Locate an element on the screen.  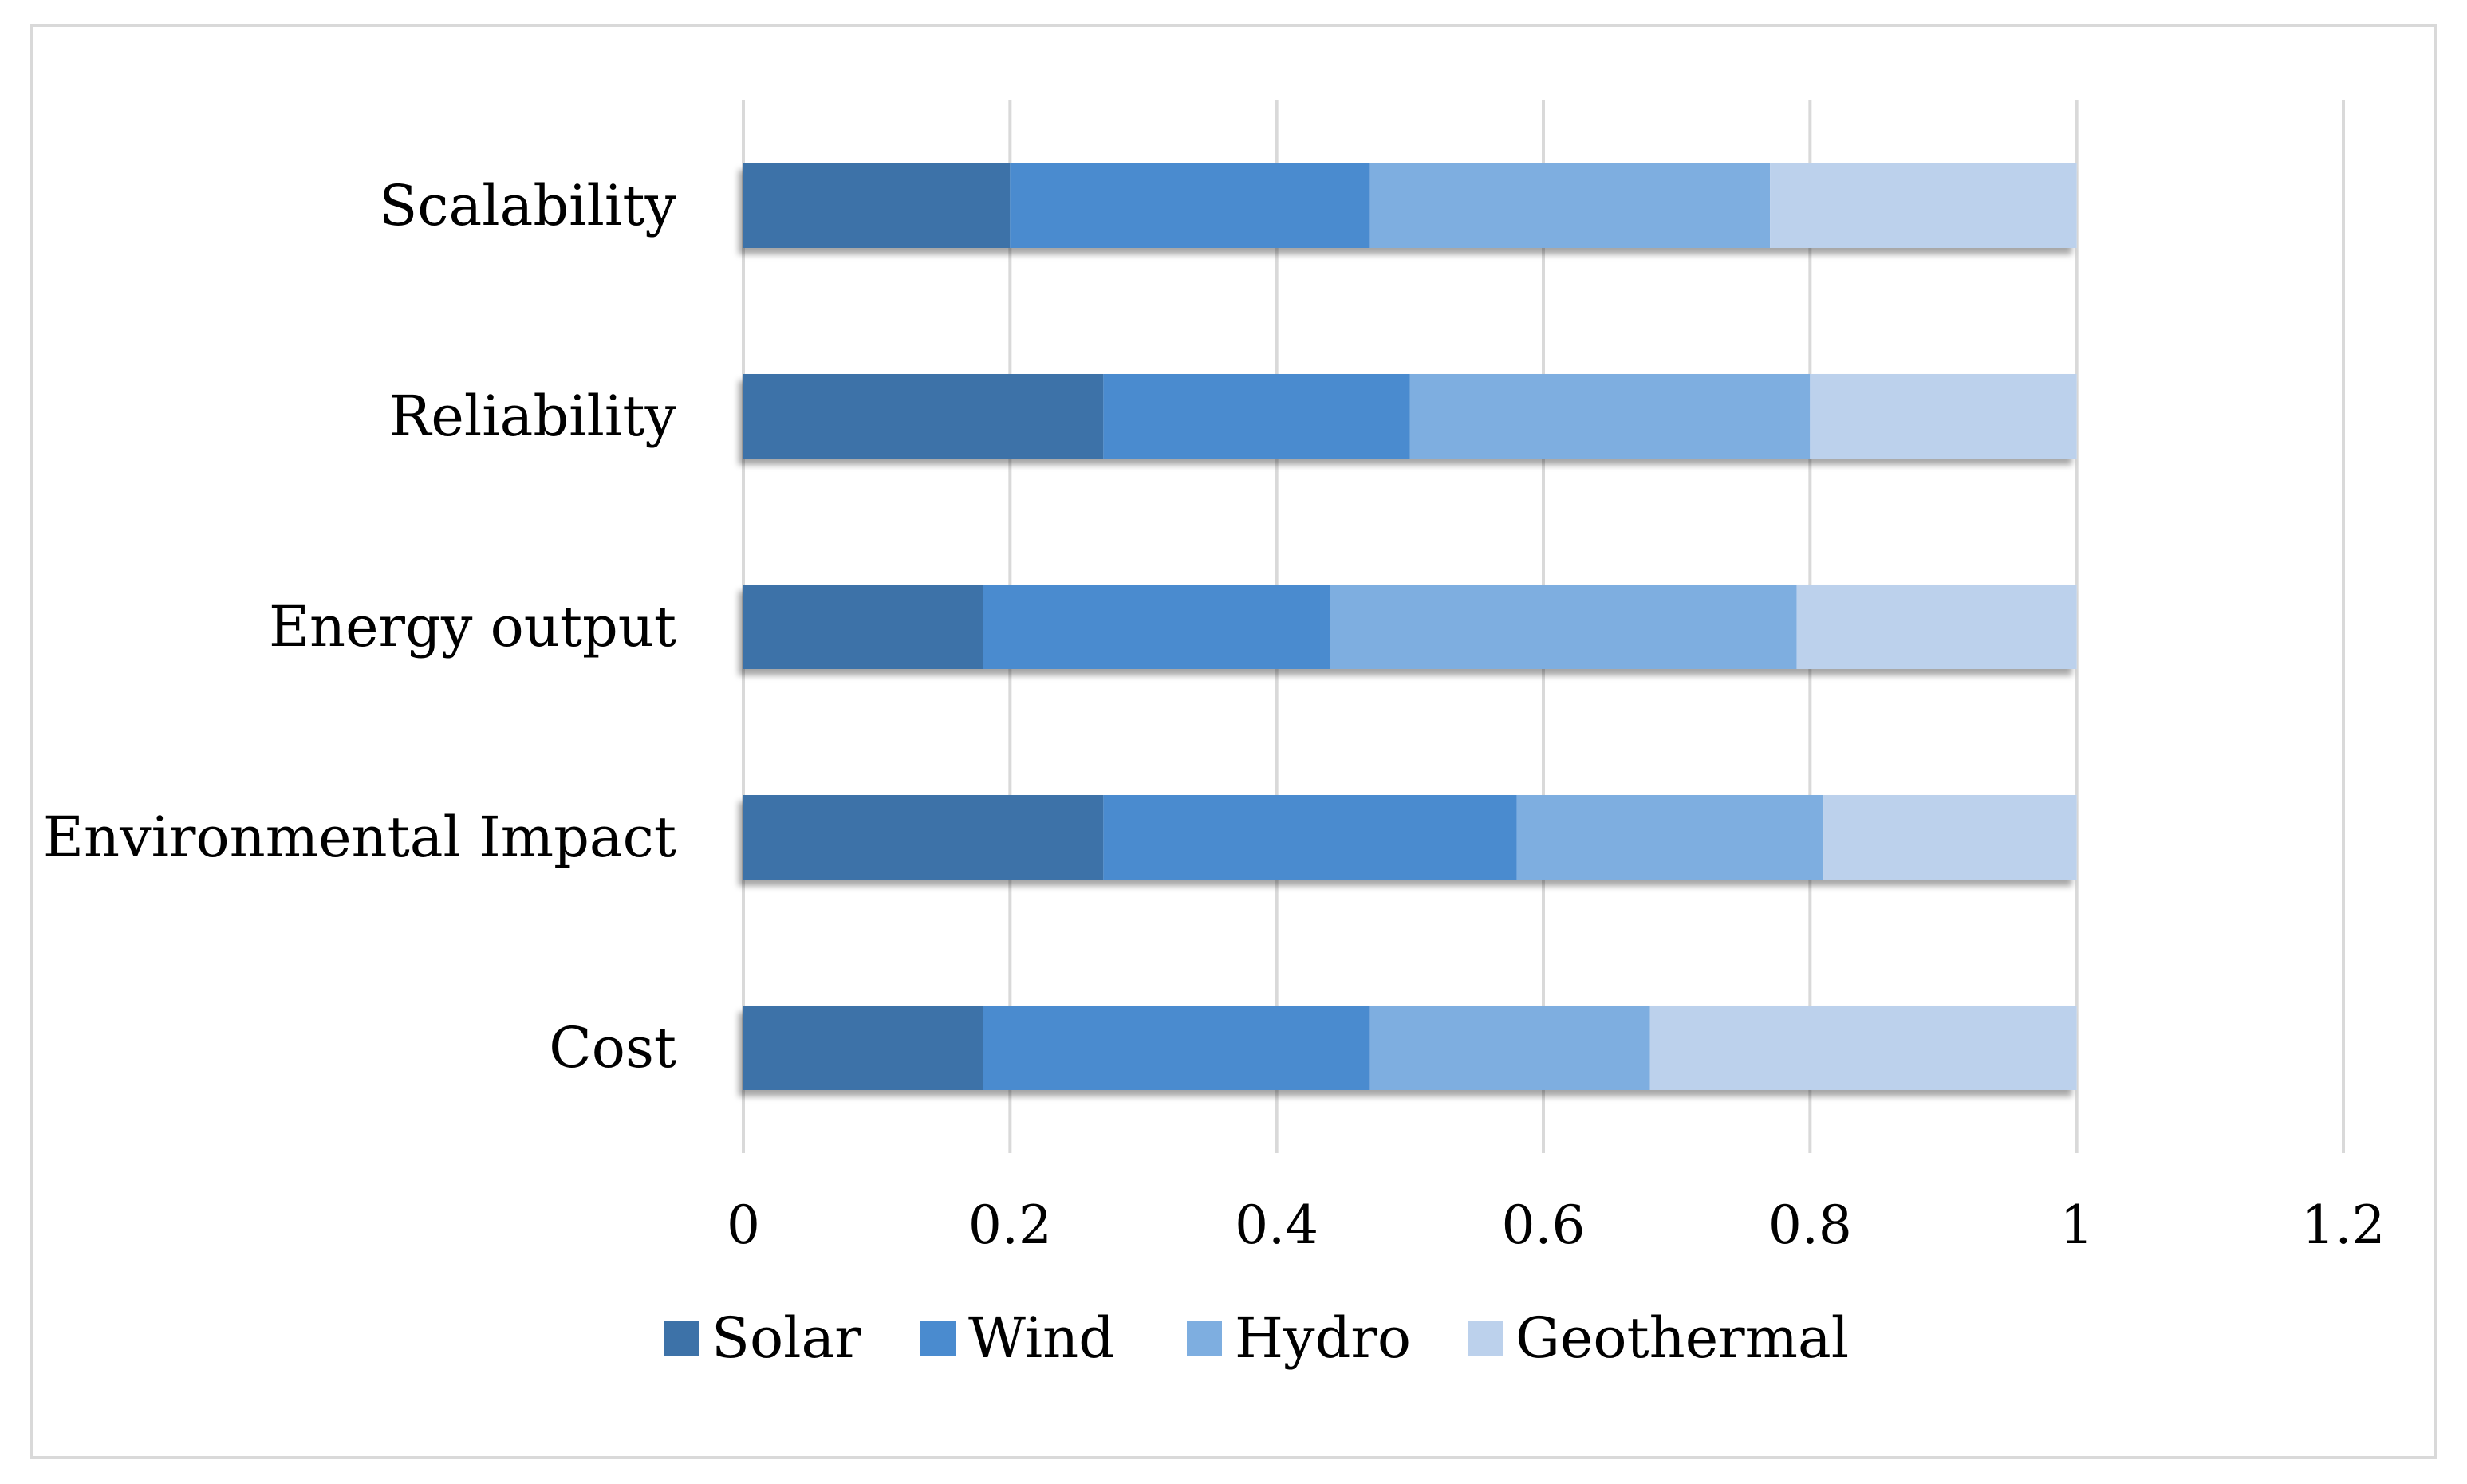
bar-solar-energy-output is located at coordinates (863, 627).